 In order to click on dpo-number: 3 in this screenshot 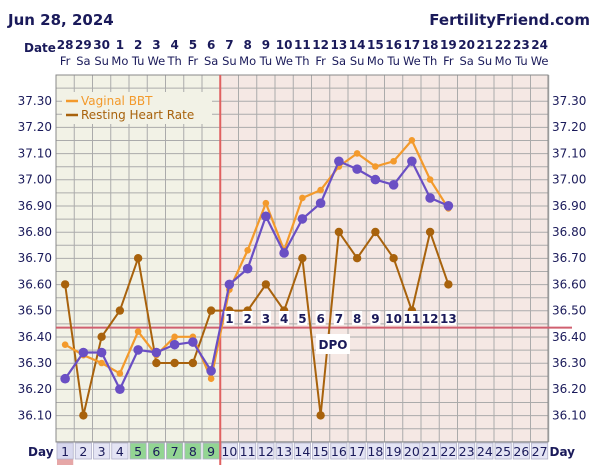, I will do `click(266, 319)`.